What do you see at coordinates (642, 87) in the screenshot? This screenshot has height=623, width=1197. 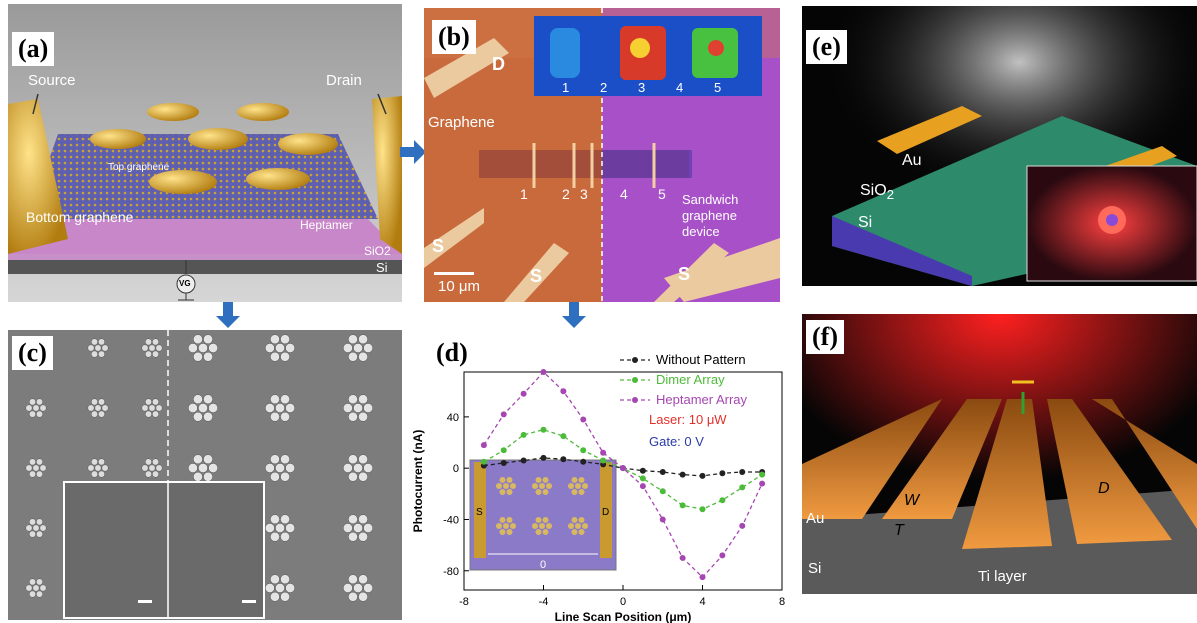 I see `inset-number: 3` at bounding box center [642, 87].